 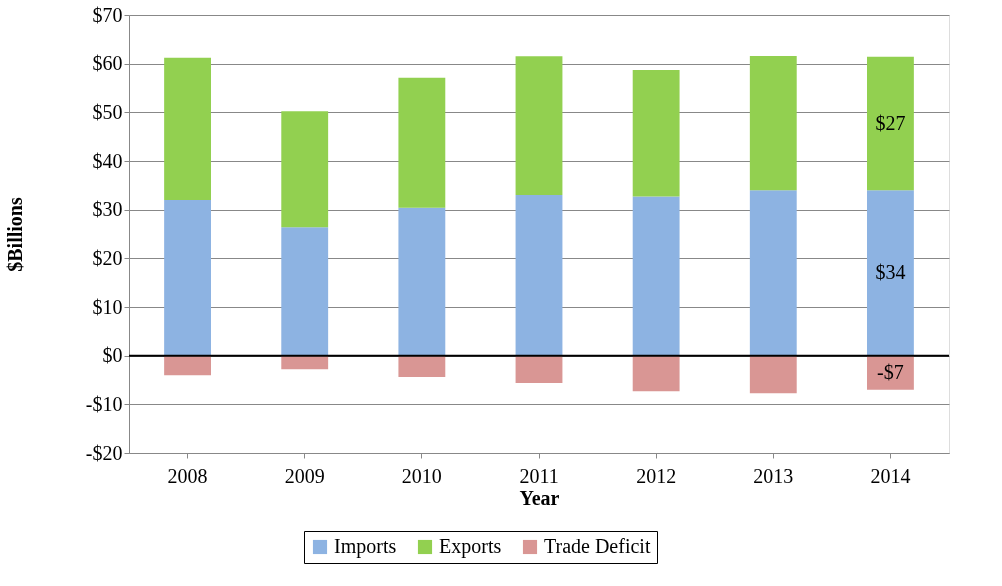 What do you see at coordinates (104, 452) in the screenshot?
I see `y-tick-label: -$20` at bounding box center [104, 452].